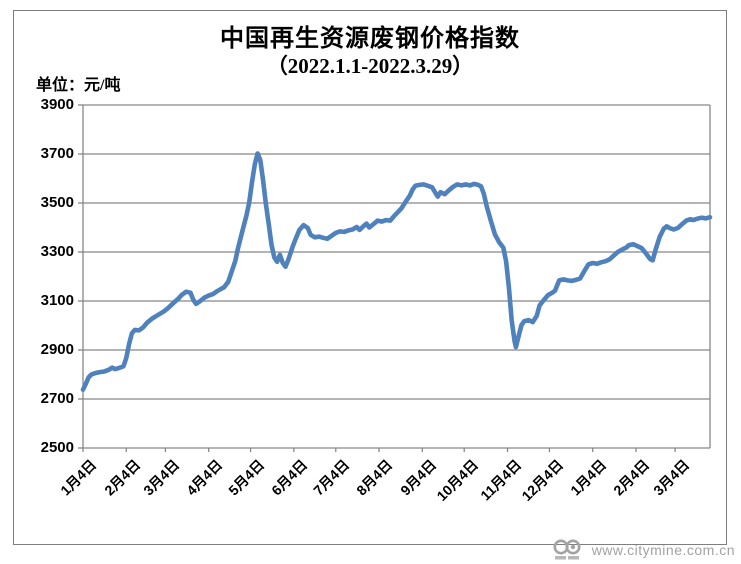 The width and height of the screenshot is (741, 564). I want to click on unit-label: 单位：元/吨, so click(78, 85).